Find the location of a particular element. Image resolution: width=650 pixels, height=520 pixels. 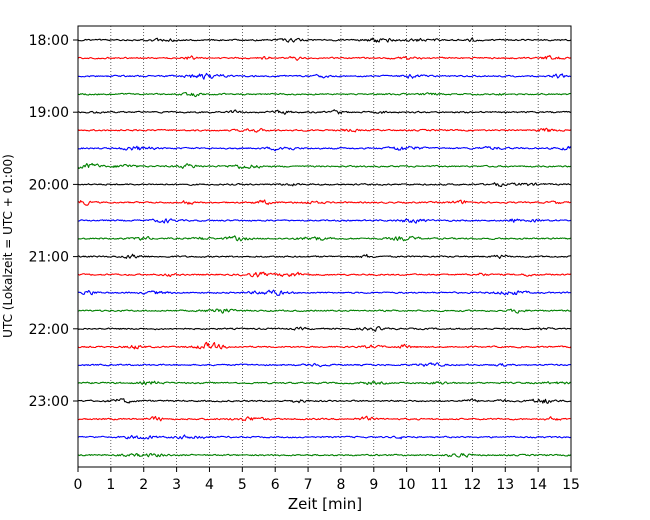

trace-1945 is located at coordinates (324, 166).